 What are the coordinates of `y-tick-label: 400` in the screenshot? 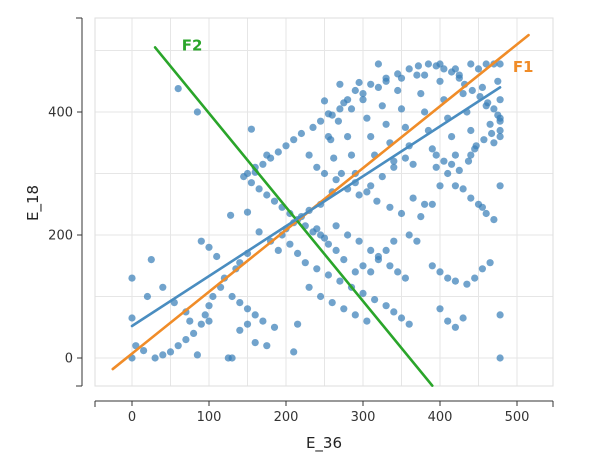 It's located at (60, 113).